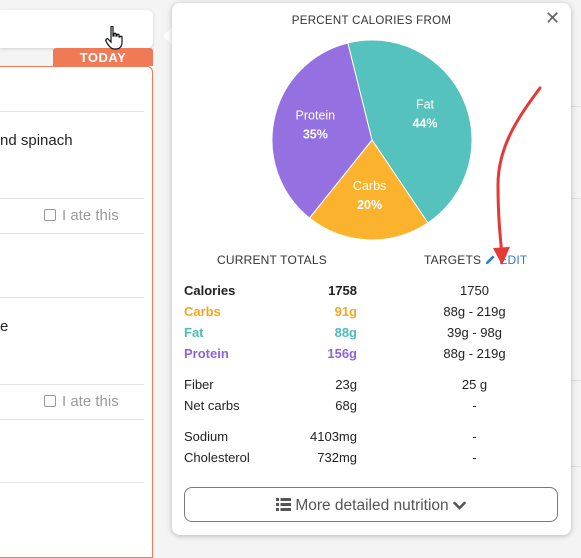 The image size is (581, 558). What do you see at coordinates (76, 29) in the screenshot?
I see `search-bar` at bounding box center [76, 29].